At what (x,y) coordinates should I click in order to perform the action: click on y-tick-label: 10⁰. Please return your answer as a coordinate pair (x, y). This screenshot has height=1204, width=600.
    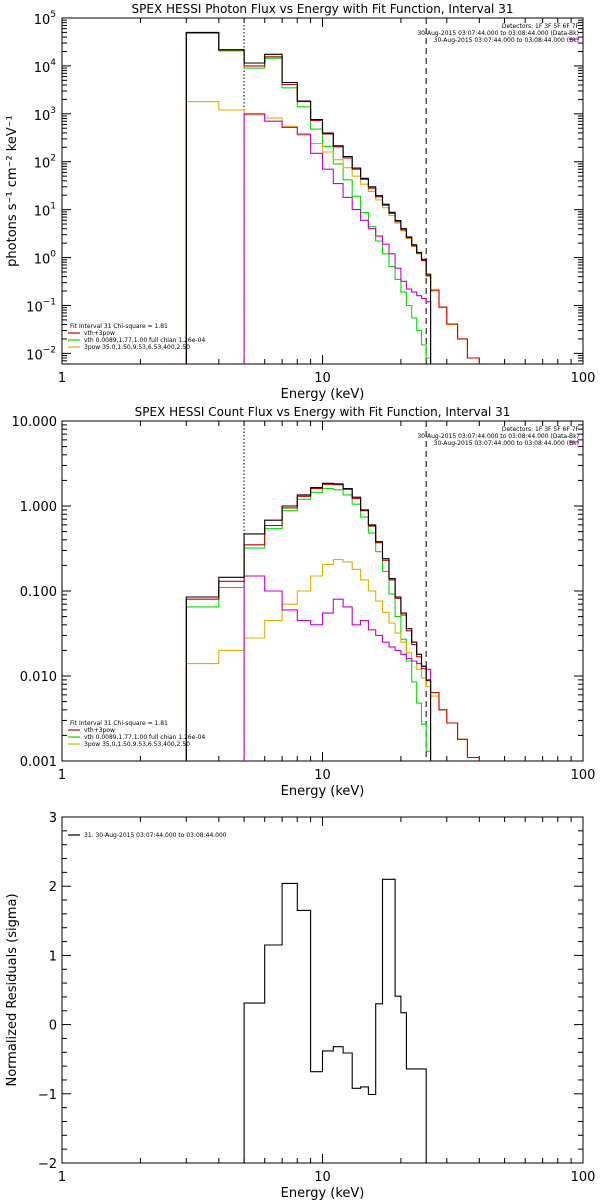
    Looking at the image, I should click on (45, 259).